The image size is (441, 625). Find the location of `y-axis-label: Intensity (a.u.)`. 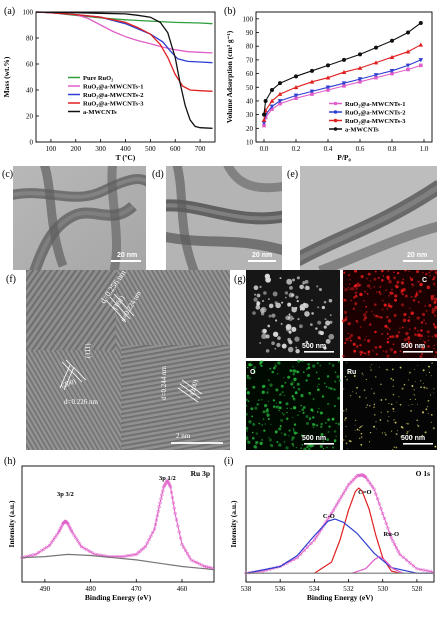

y-axis-label: Intensity (a.u.) is located at coordinates (11, 523).